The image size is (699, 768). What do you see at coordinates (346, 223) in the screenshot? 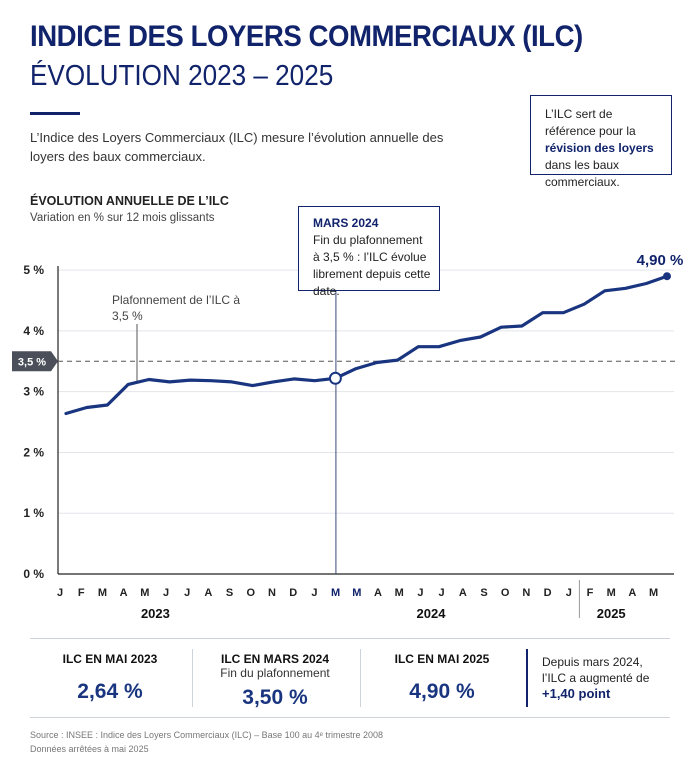
I see `callout-heading: MARS 2024` at bounding box center [346, 223].